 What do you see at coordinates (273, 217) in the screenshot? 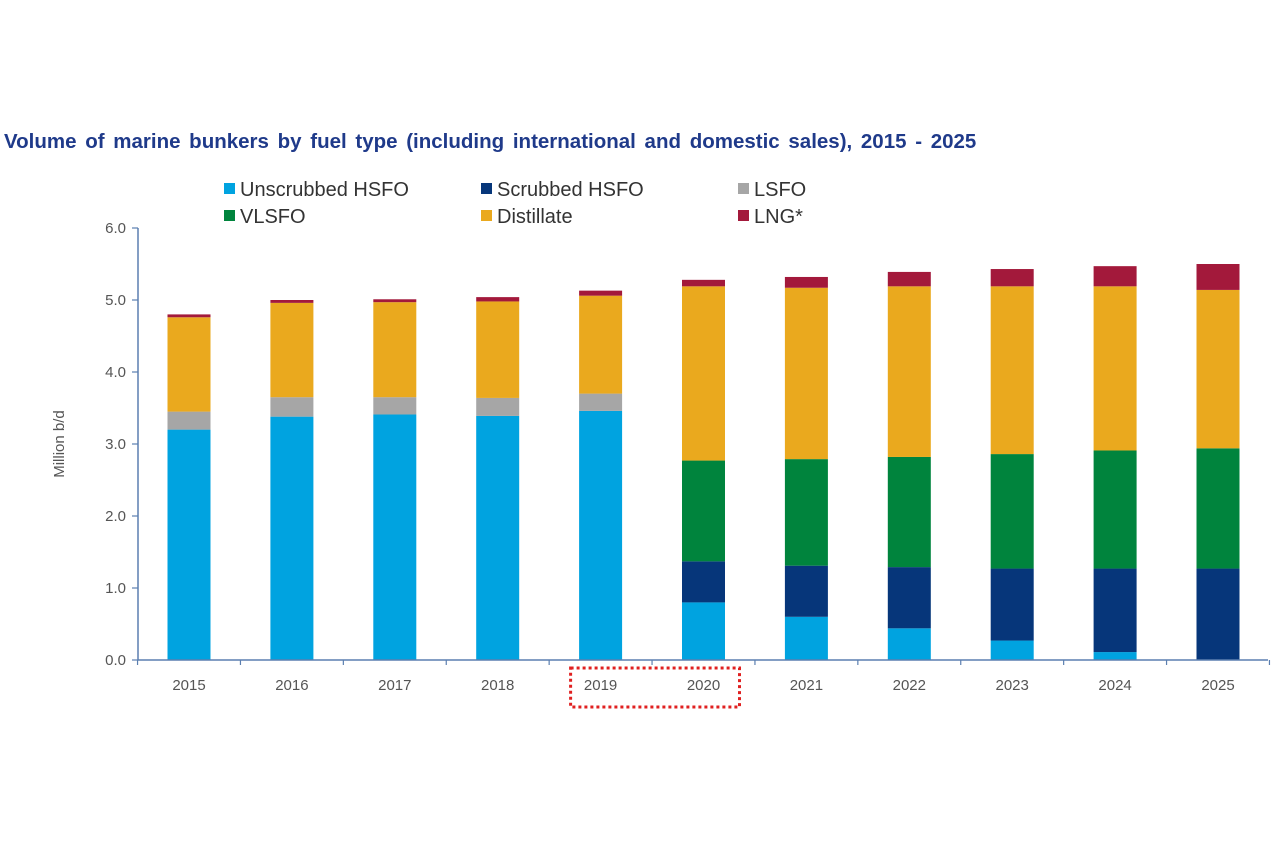
I see `legend-label: VLSFO` at bounding box center [273, 217].